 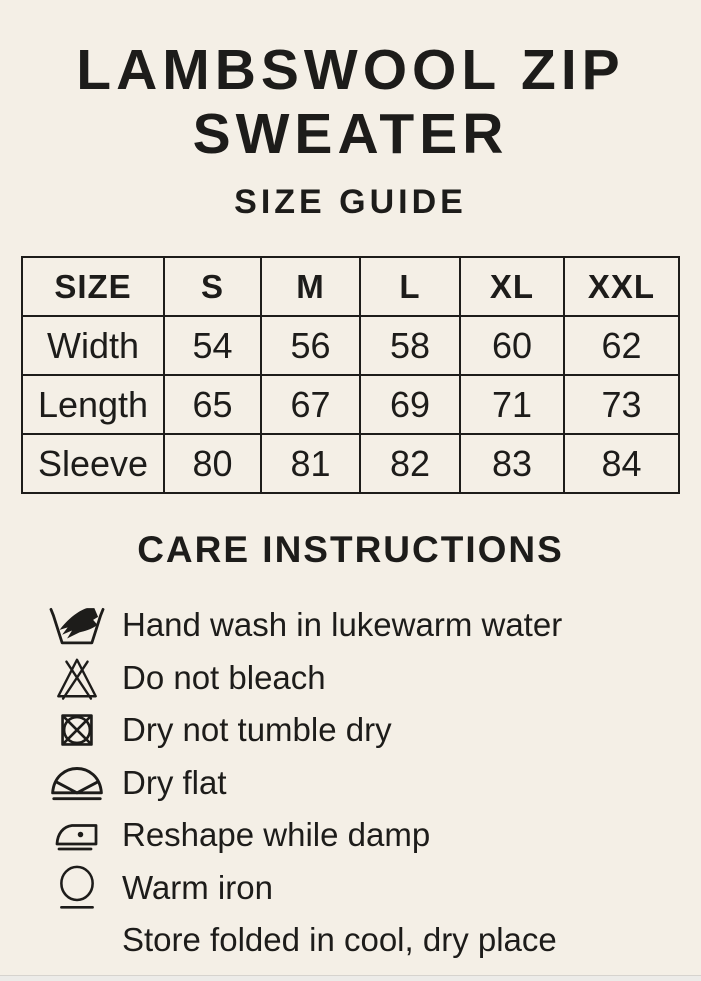 I want to click on table-row-sleeve: Sleeve 80 81 82 83 84, so click(x=350, y=463).